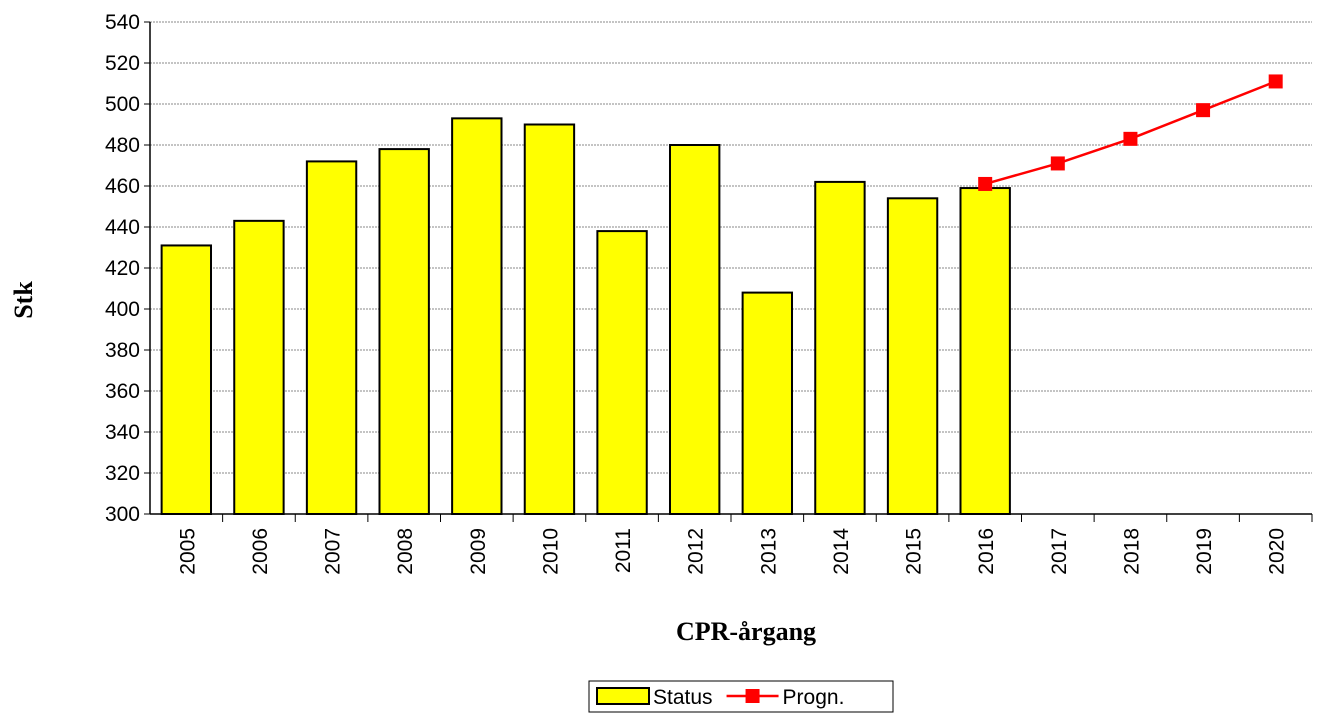 The width and height of the screenshot is (1322, 713). What do you see at coordinates (260, 551) in the screenshot?
I see `x-tick-label: 2006` at bounding box center [260, 551].